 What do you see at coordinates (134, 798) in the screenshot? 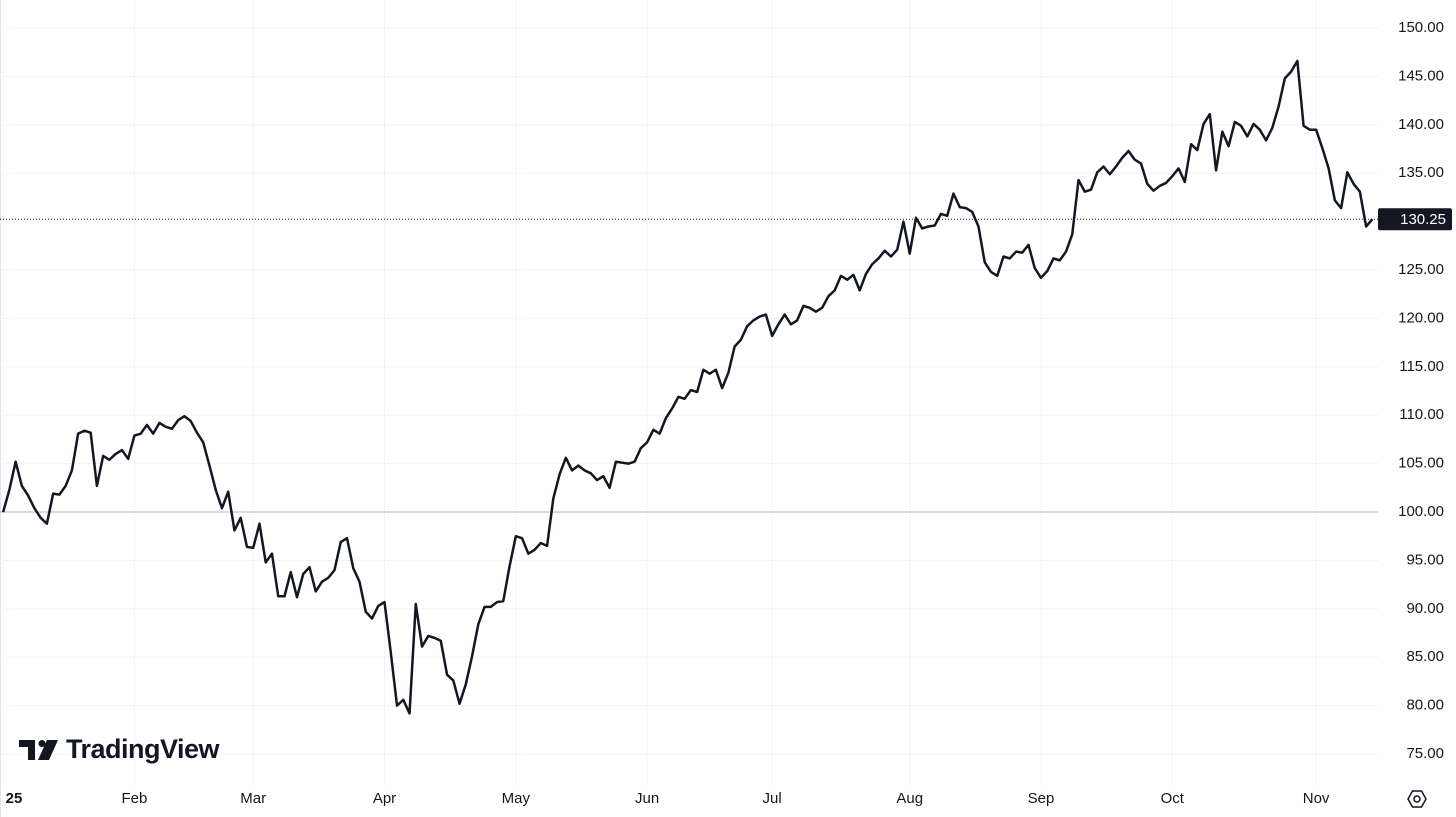
I see `x-tick-label: Feb` at bounding box center [134, 798].